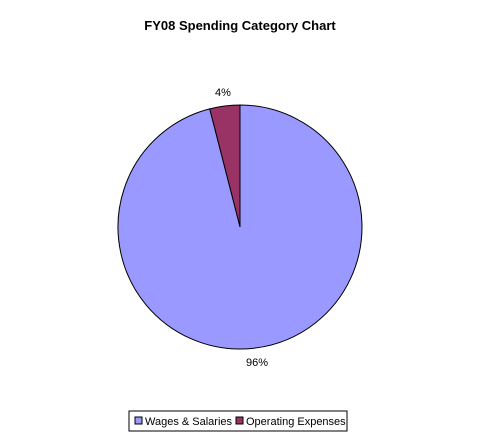  What do you see at coordinates (223, 93) in the screenshot?
I see `slice-label-operating-expenses: 4%` at bounding box center [223, 93].